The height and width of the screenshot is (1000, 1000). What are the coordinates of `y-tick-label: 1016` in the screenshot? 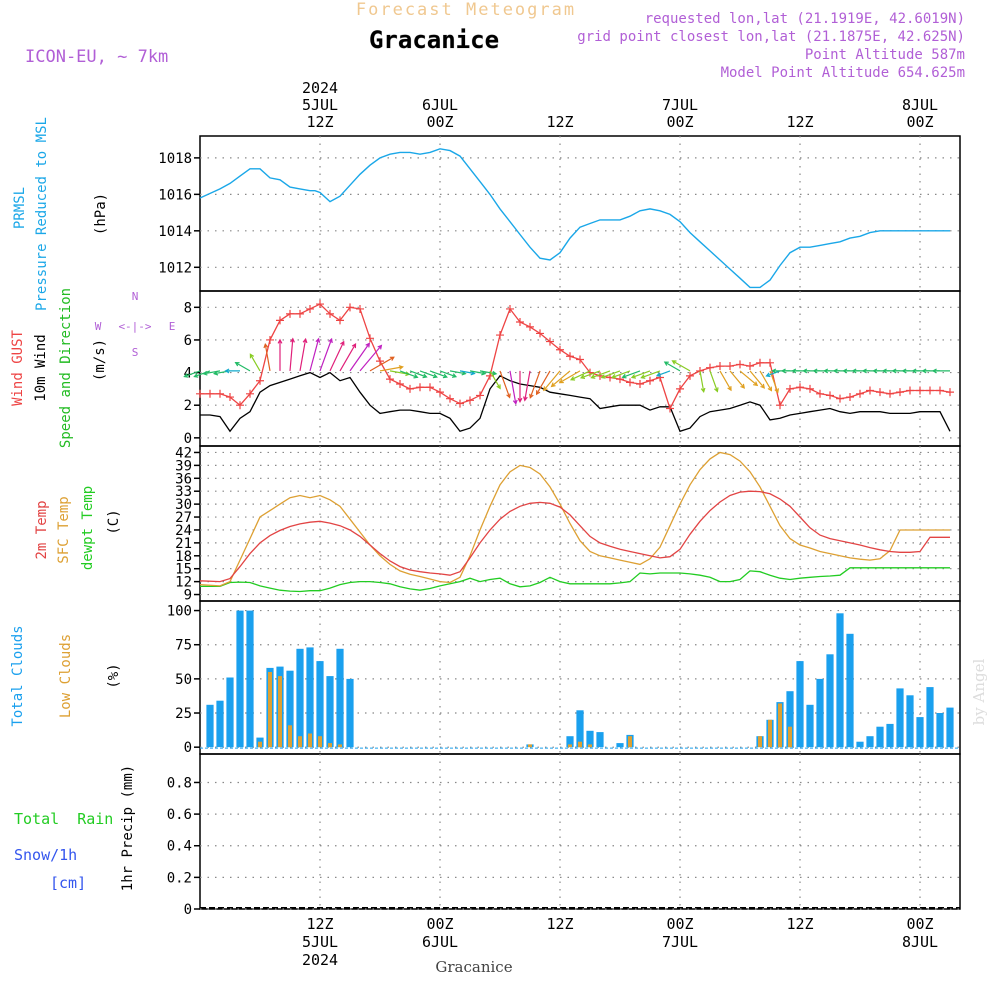 It's located at (175, 195).